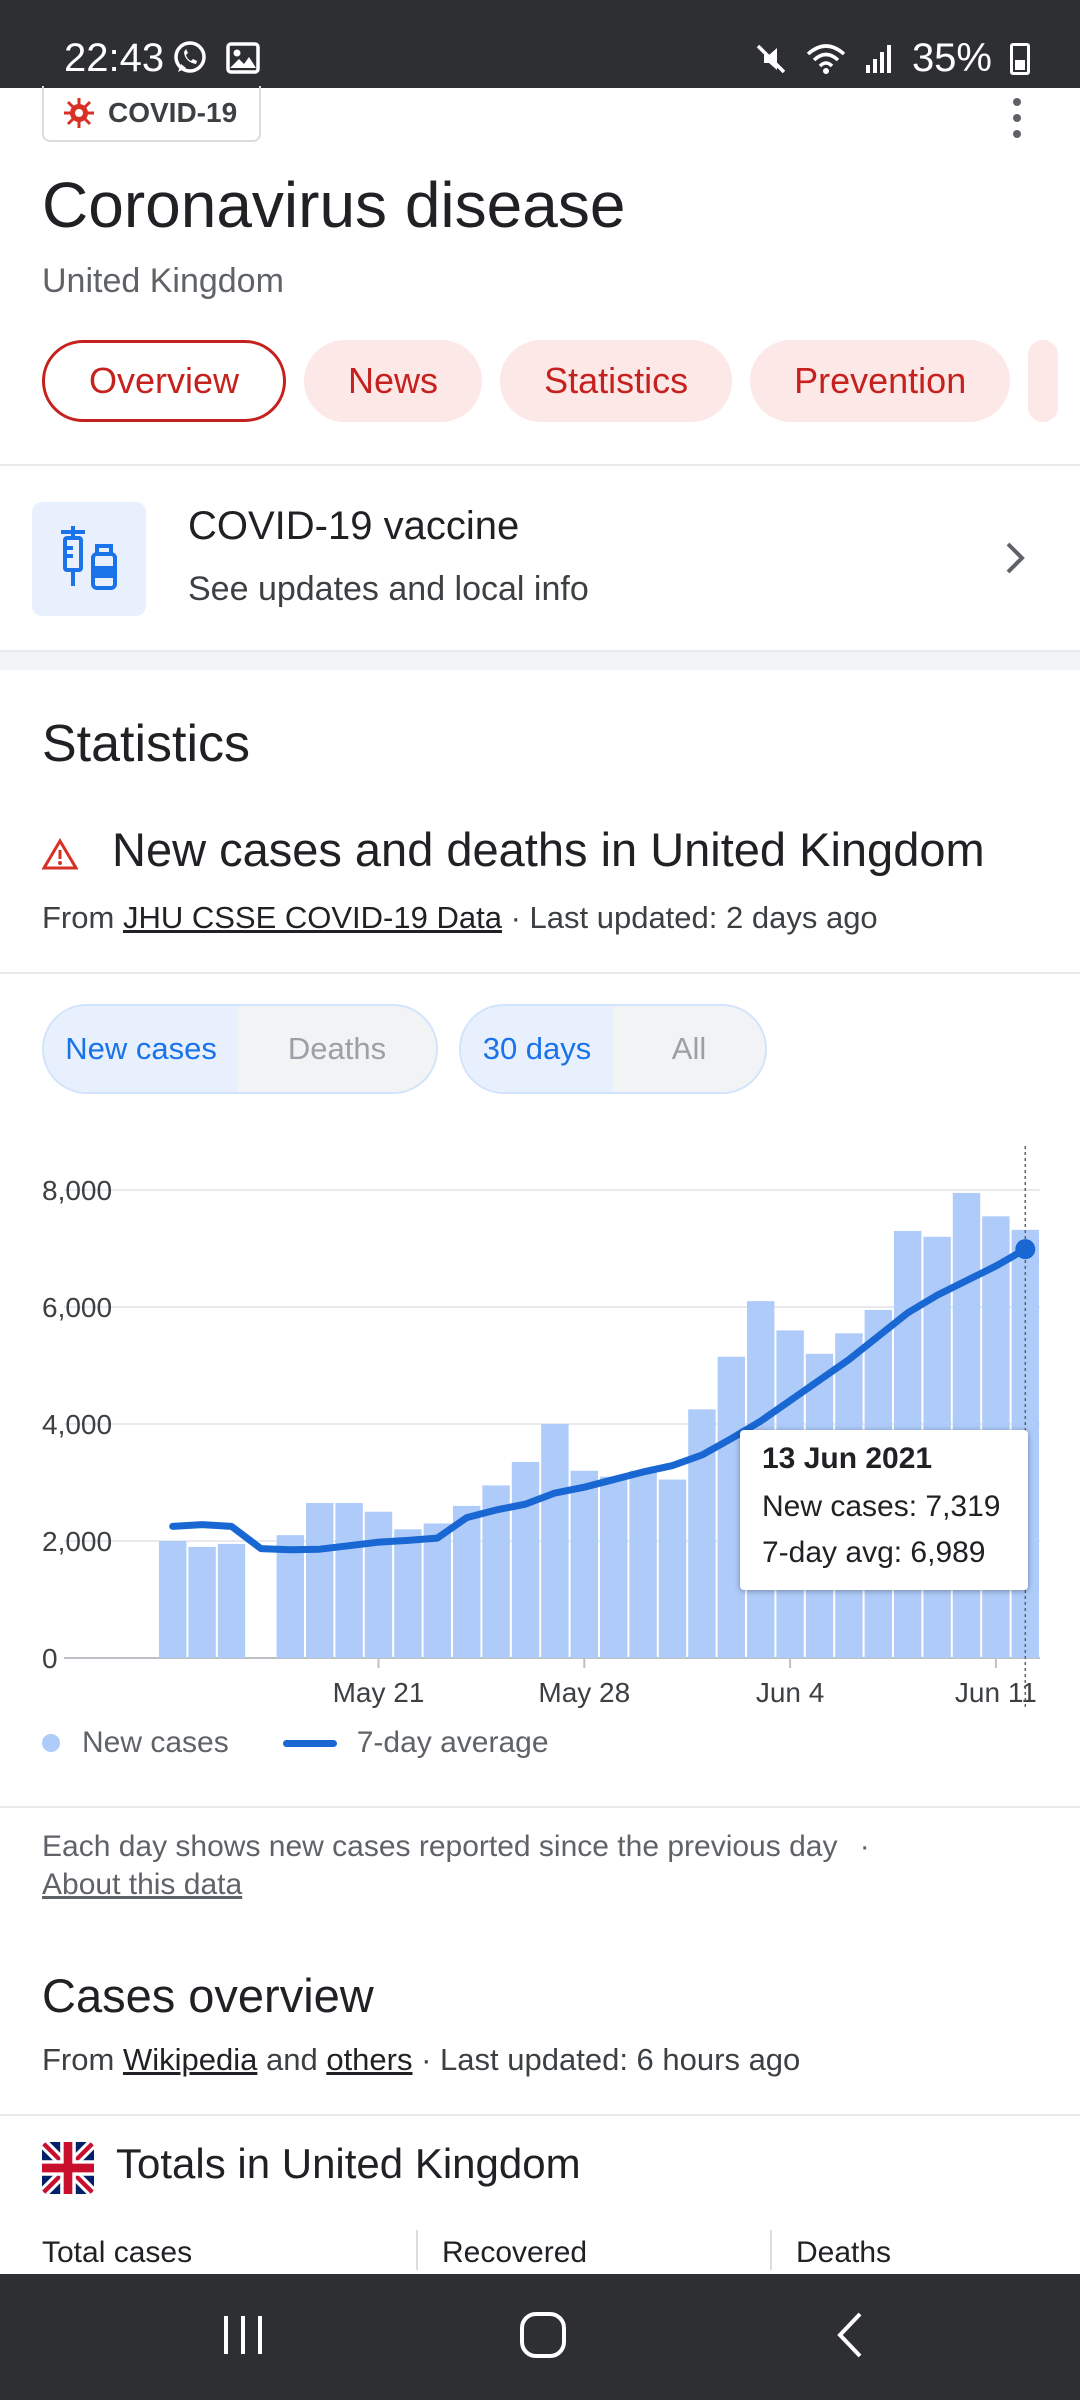 The image size is (1080, 2400). I want to click on new-cases-toggle: New cases, so click(141, 1049).